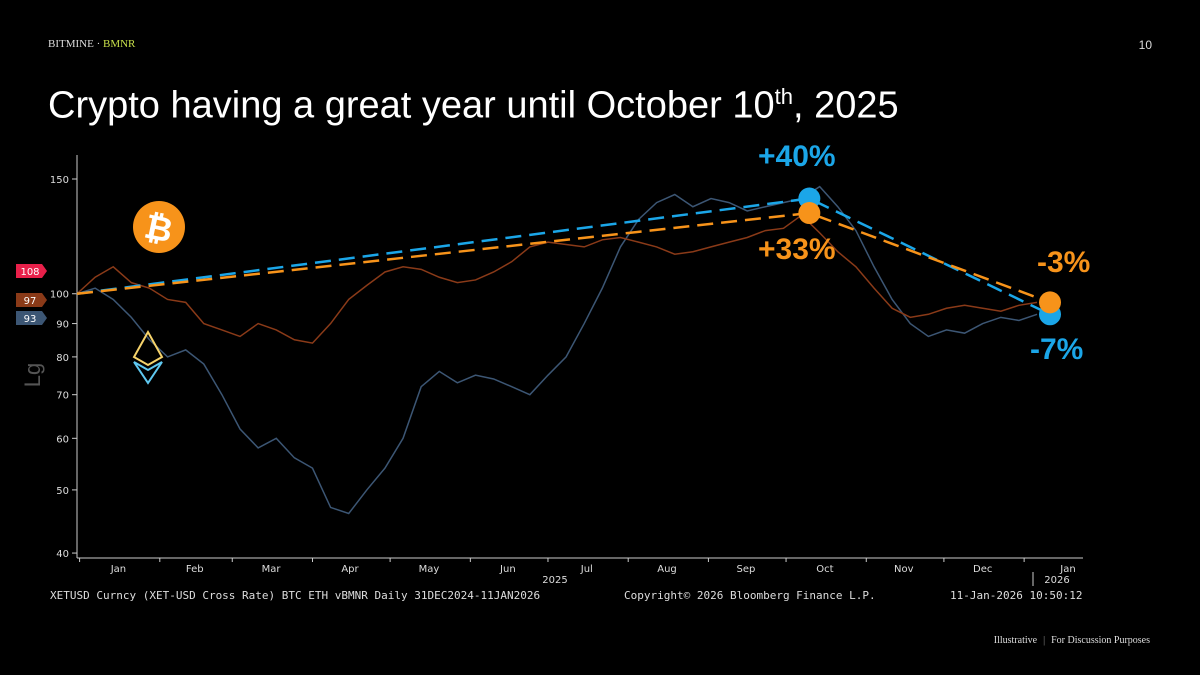  What do you see at coordinates (159, 227) in the screenshot?
I see `bitcoin-icon` at bounding box center [159, 227].